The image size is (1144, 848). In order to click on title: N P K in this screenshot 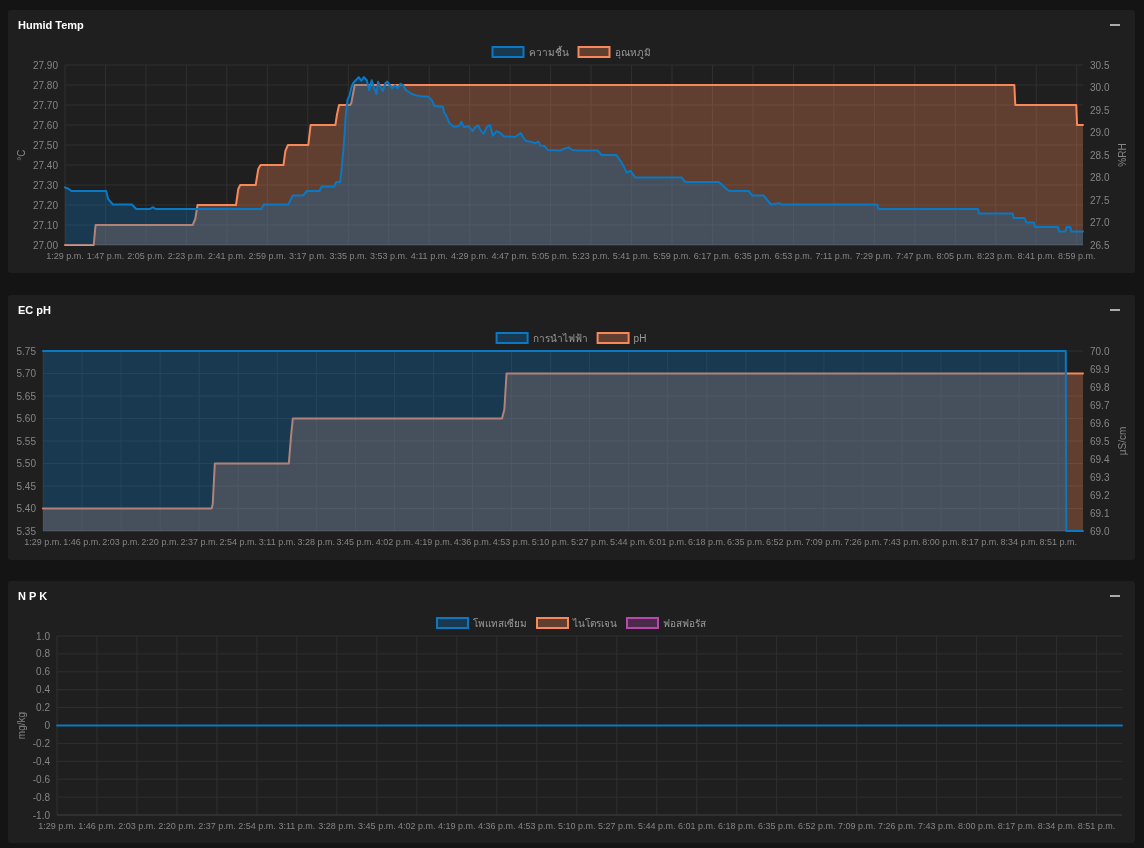, I will do `click(33, 596)`.